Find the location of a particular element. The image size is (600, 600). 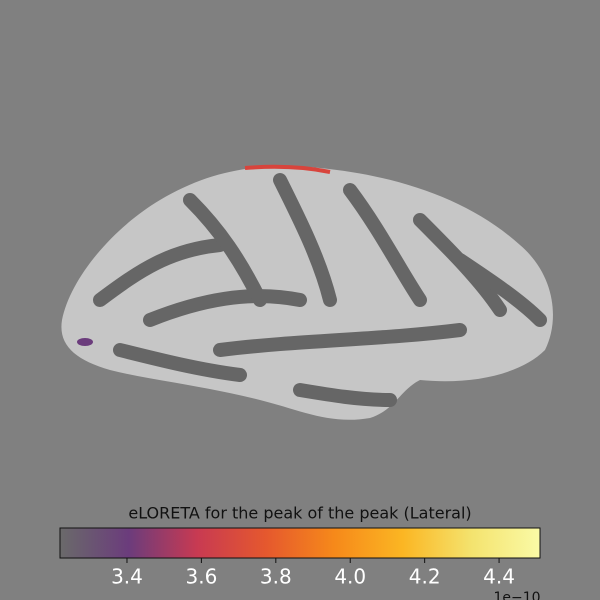

x-tick-label: 4.0 is located at coordinates (350, 577).